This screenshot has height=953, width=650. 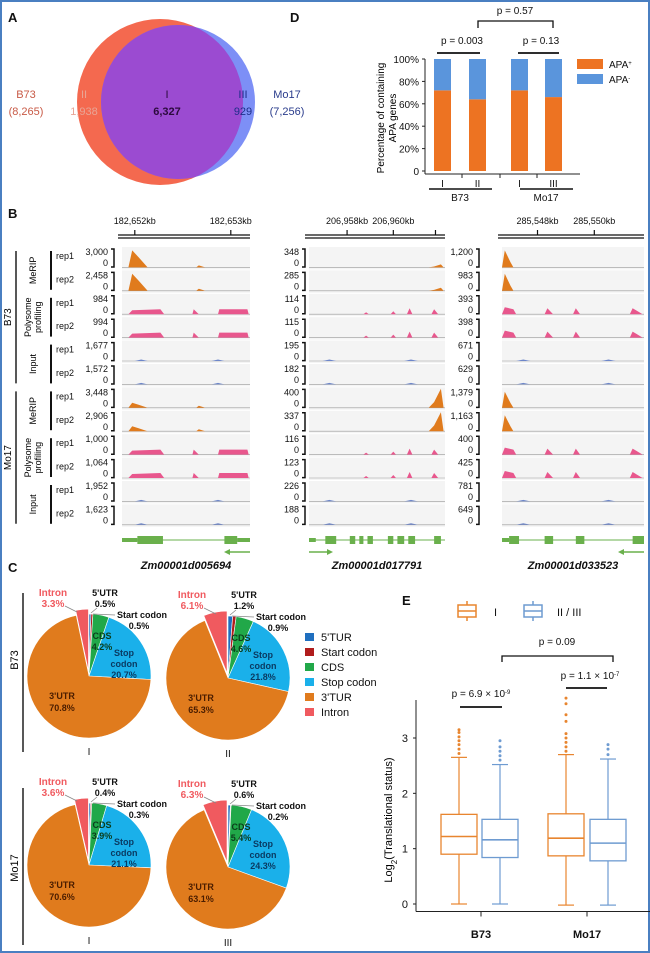 What do you see at coordinates (12, 213) in the screenshot?
I see `panel-label-B: B` at bounding box center [12, 213].